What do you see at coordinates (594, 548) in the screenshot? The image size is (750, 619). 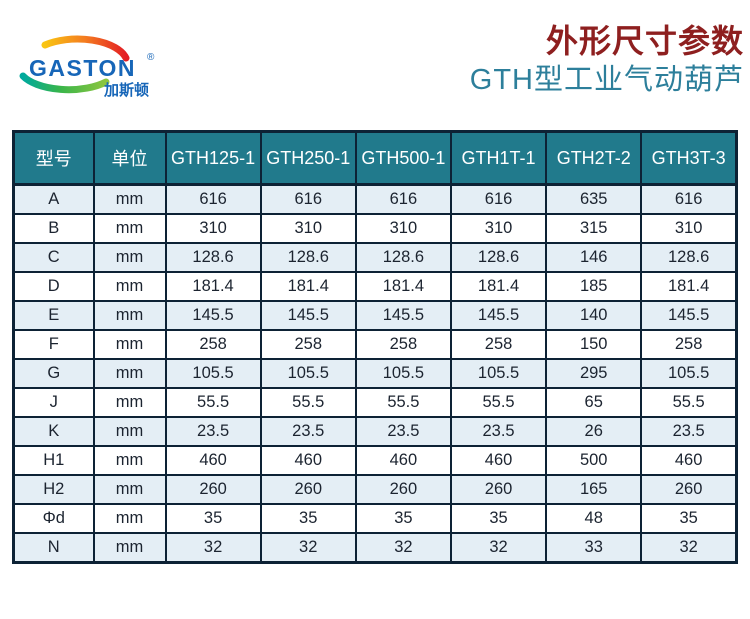 I see `value-cell: 33` at bounding box center [594, 548].